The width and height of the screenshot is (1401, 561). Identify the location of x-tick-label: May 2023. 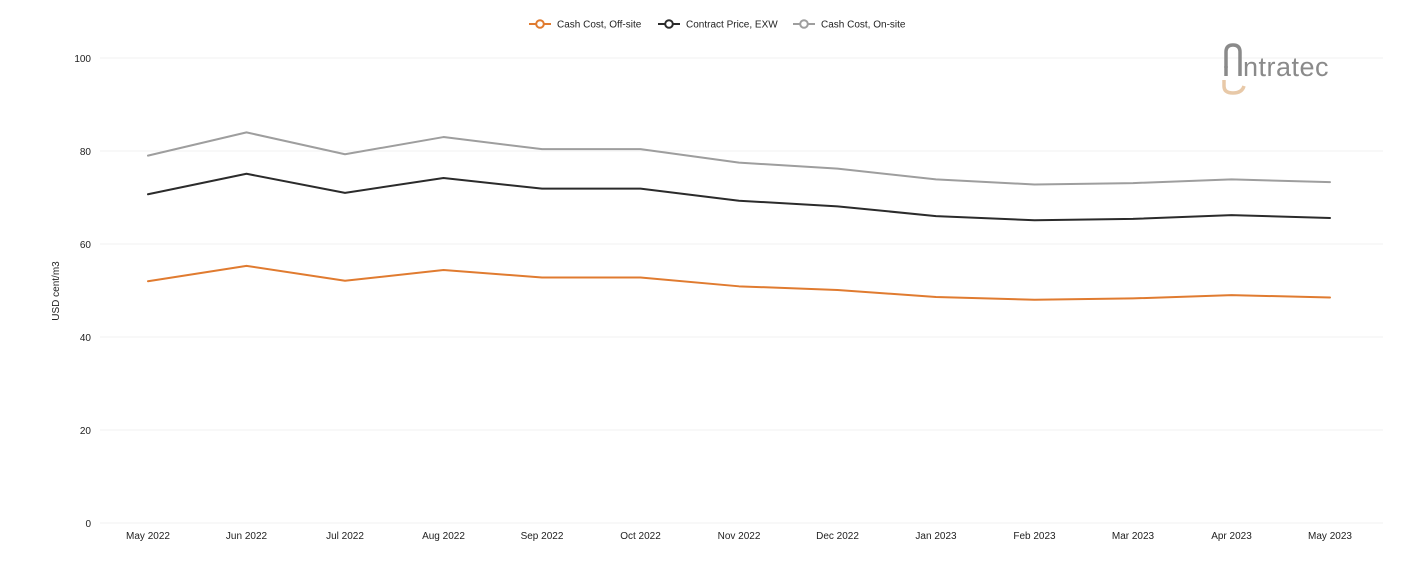
(1330, 536).